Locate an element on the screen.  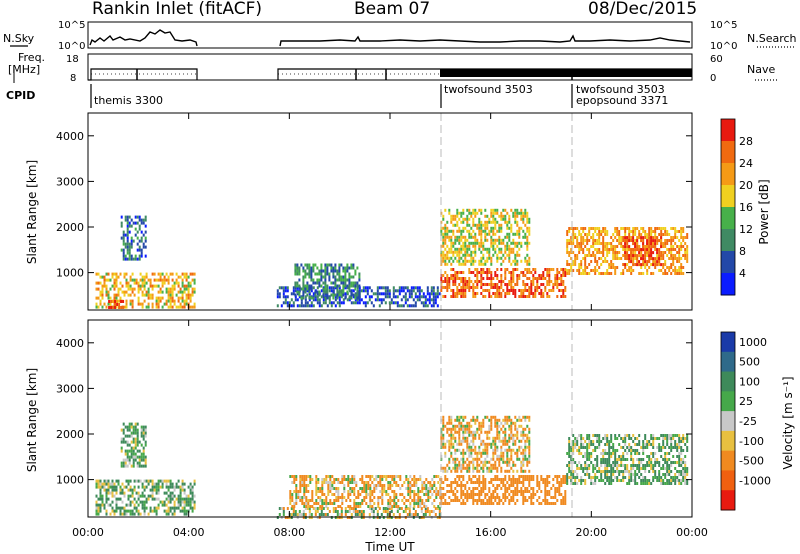
date-label: 08/Dec/2015 is located at coordinates (642, 9).